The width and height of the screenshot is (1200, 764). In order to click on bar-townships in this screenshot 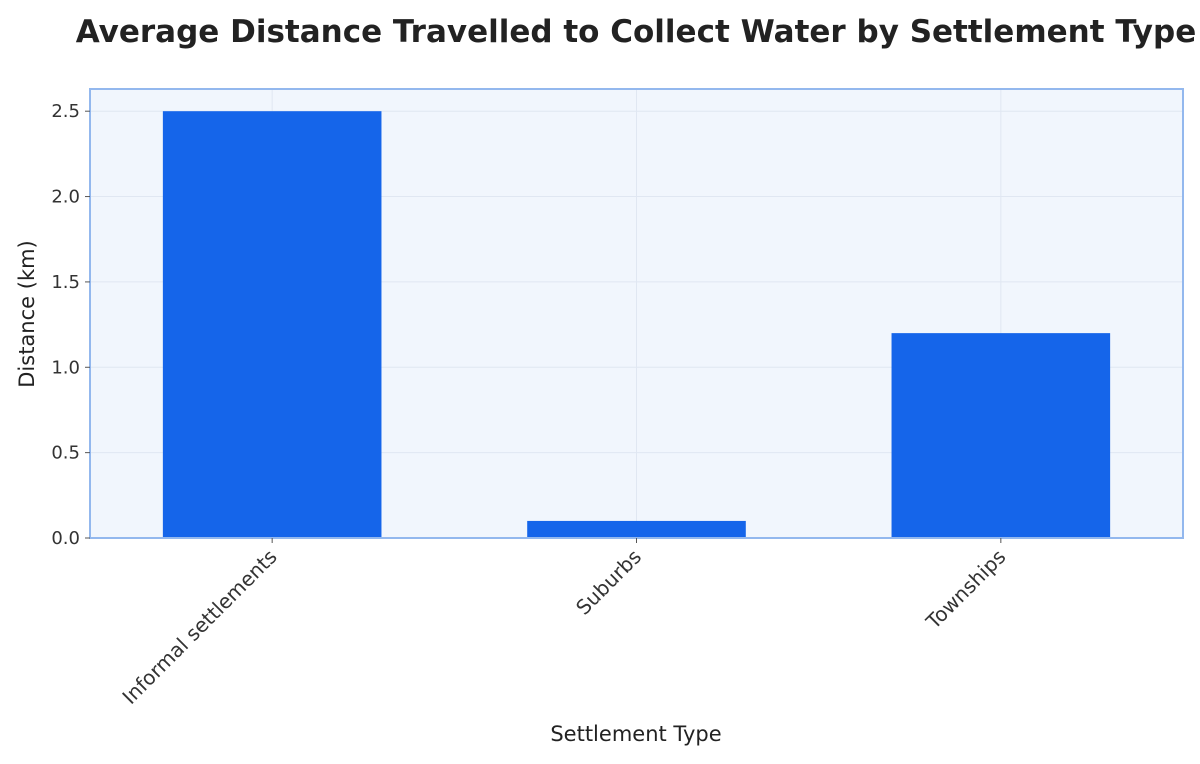, I will do `click(1001, 435)`.